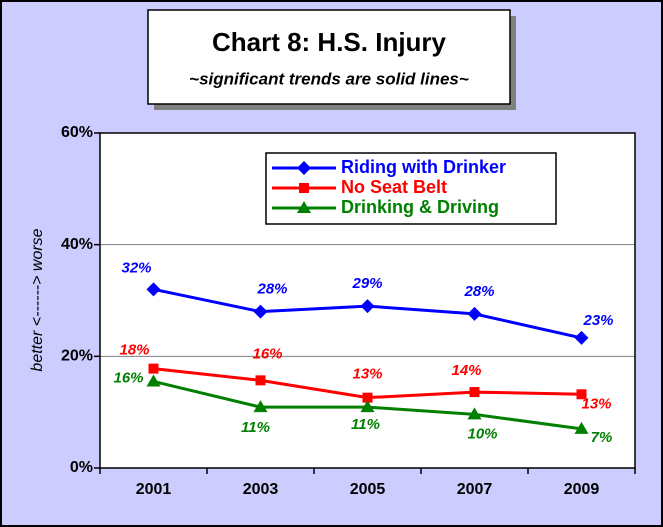 The image size is (663, 527). Describe the element at coordinates (475, 489) in the screenshot. I see `x-tick-label: 2007` at that location.